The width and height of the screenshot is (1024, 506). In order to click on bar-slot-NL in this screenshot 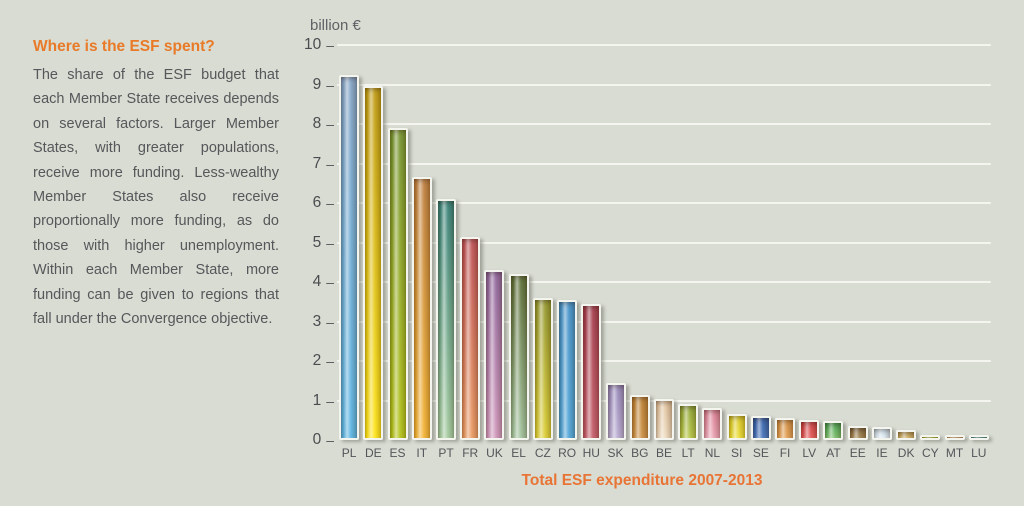, I will do `click(712, 242)`.